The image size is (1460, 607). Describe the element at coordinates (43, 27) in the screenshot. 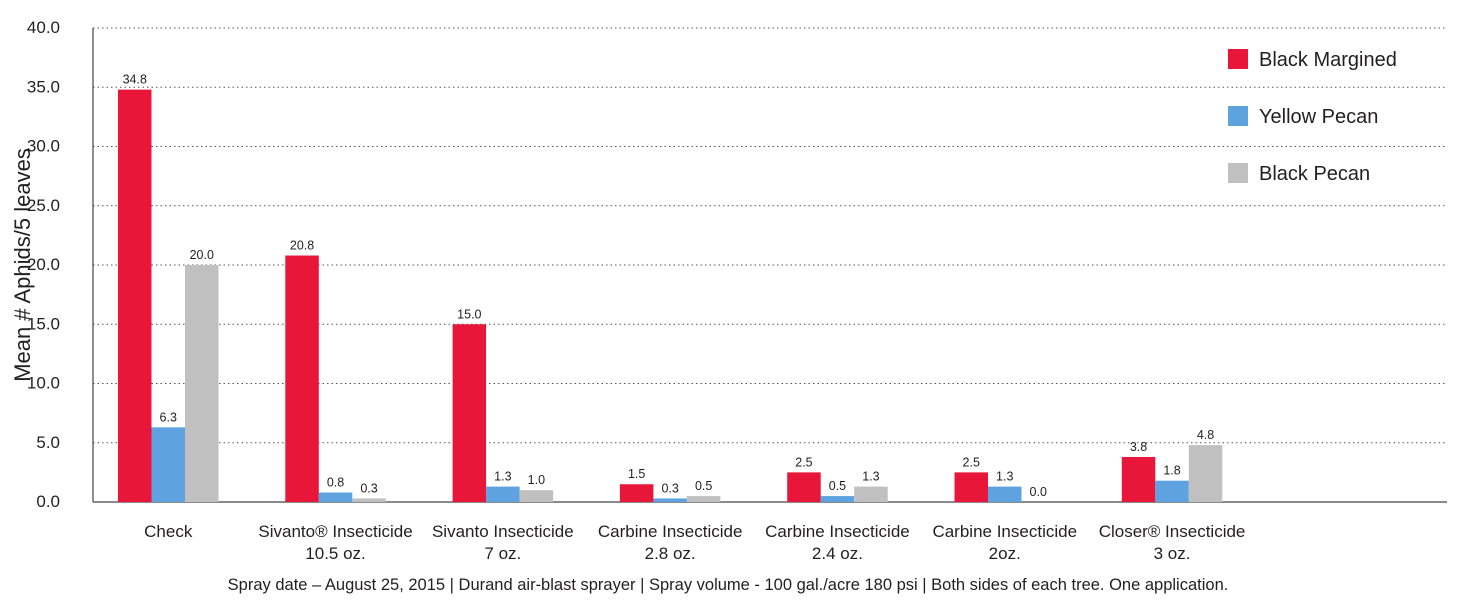

I see `y-tick-label: 40.0` at that location.